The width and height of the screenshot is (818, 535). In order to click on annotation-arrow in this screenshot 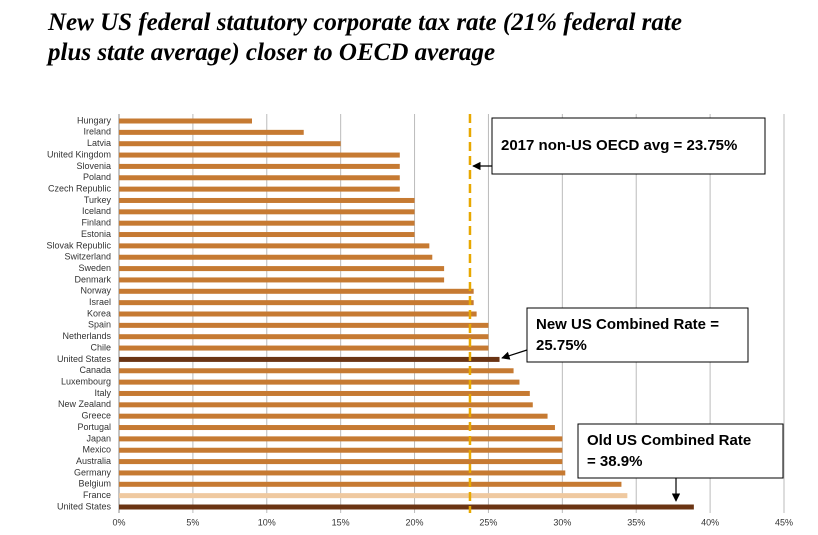, I will do `click(514, 354)`.